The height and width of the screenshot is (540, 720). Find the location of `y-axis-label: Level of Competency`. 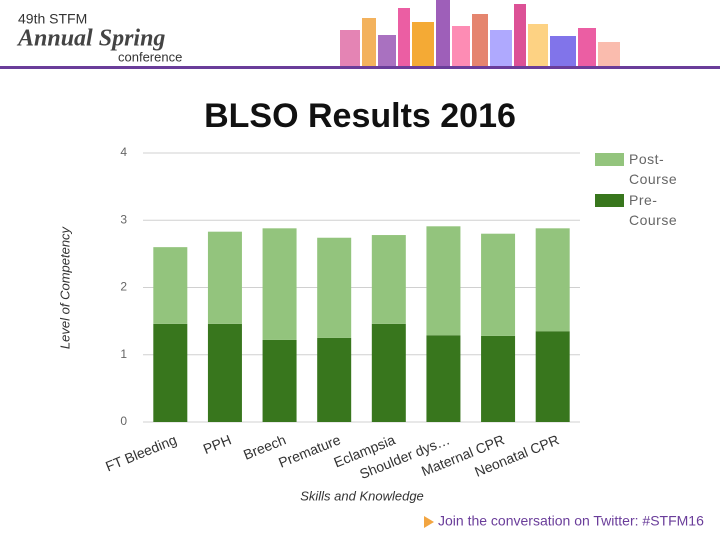

y-axis-label: Level of Competency is located at coordinates (64, 287).